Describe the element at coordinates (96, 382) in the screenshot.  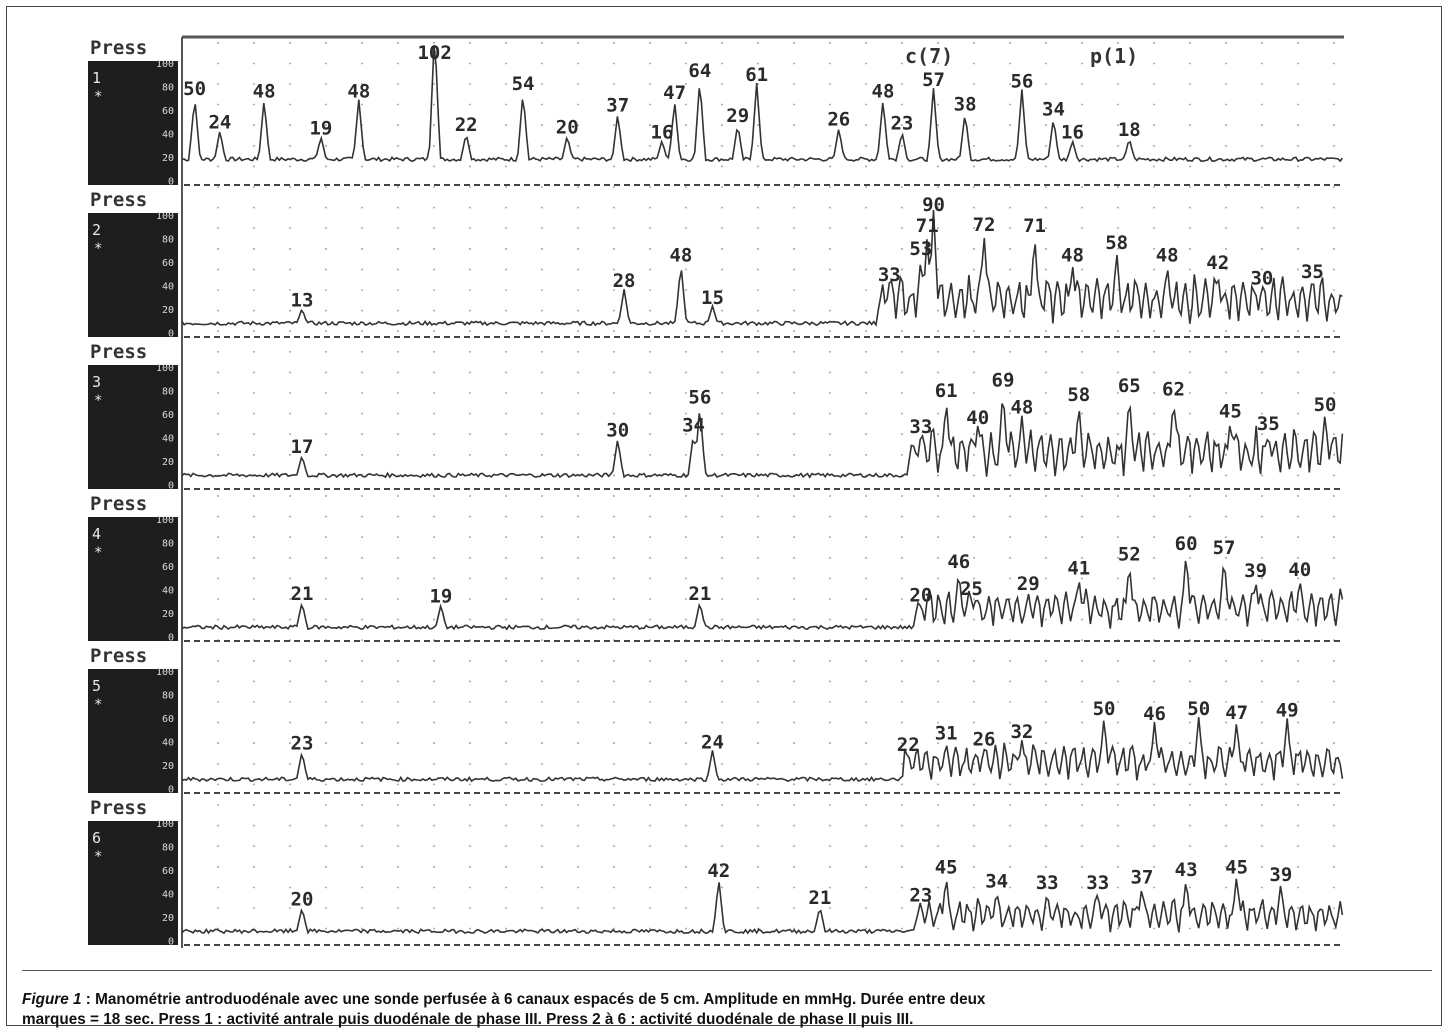
I see `channel-number: 3` at that location.